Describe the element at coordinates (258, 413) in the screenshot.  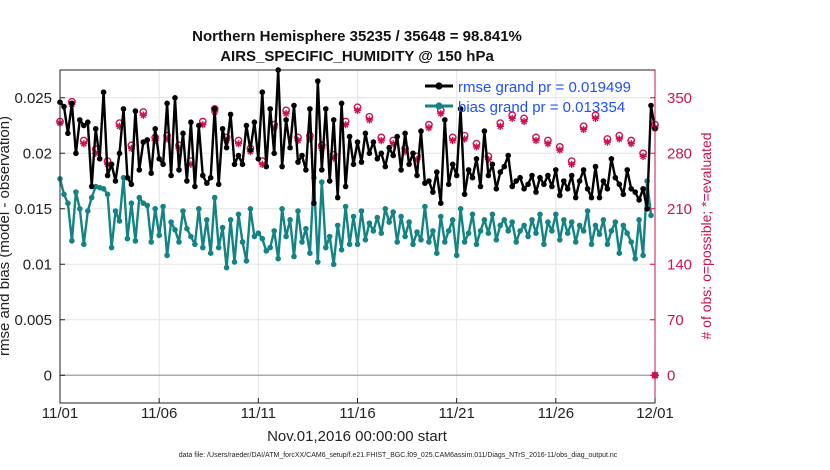
I see `x-tick-label: 11/11` at that location.